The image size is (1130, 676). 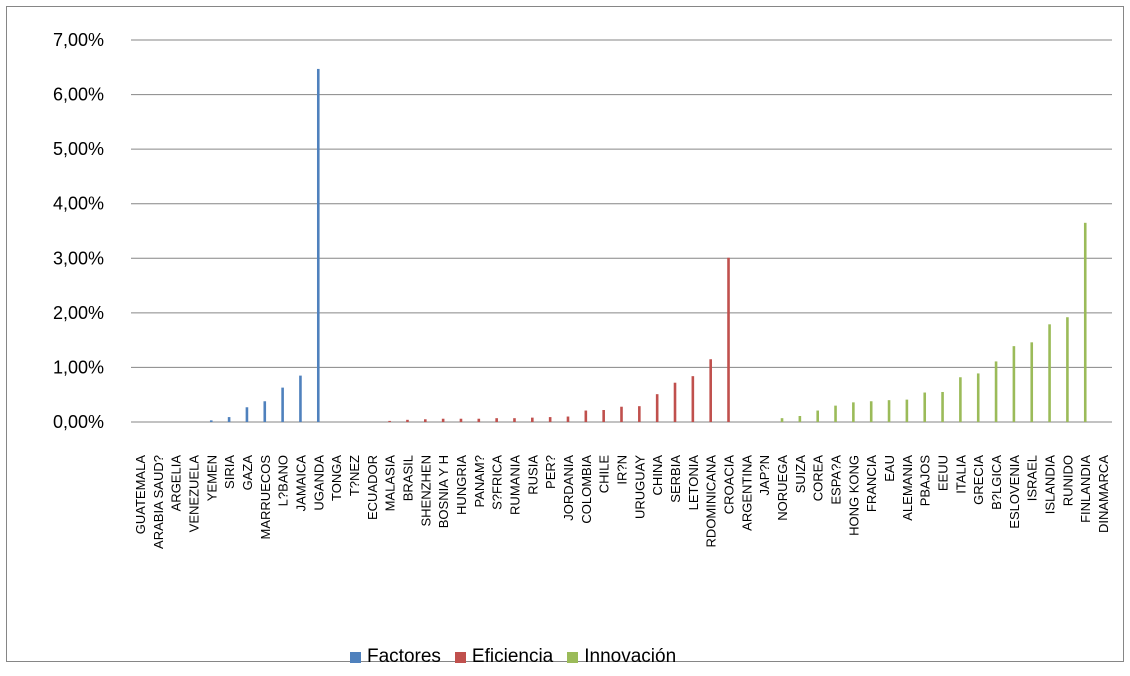 What do you see at coordinates (604, 474) in the screenshot?
I see `x-tick-label: CHILE` at bounding box center [604, 474].